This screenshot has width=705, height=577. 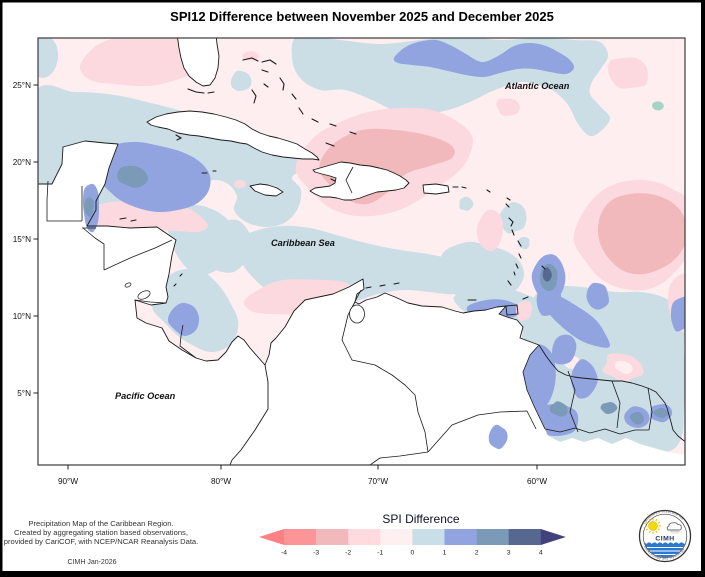 I want to click on svg-text: 15°N, so click(x=22, y=239).